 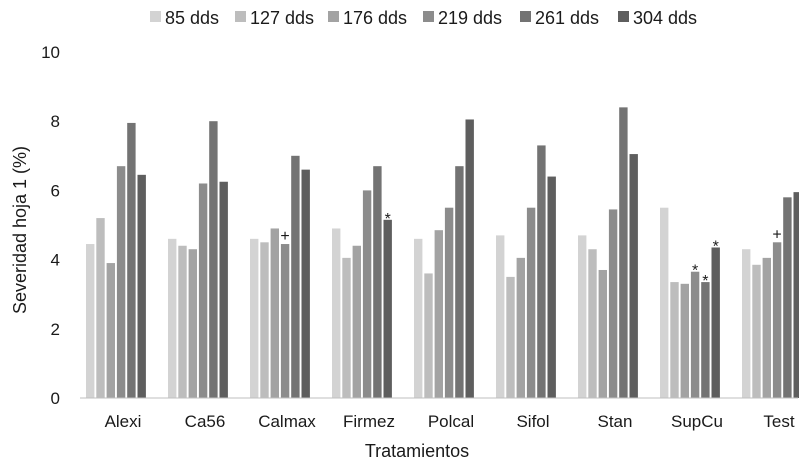 What do you see at coordinates (306, 284) in the screenshot?
I see `bar-calmax-304-dds` at bounding box center [306, 284].